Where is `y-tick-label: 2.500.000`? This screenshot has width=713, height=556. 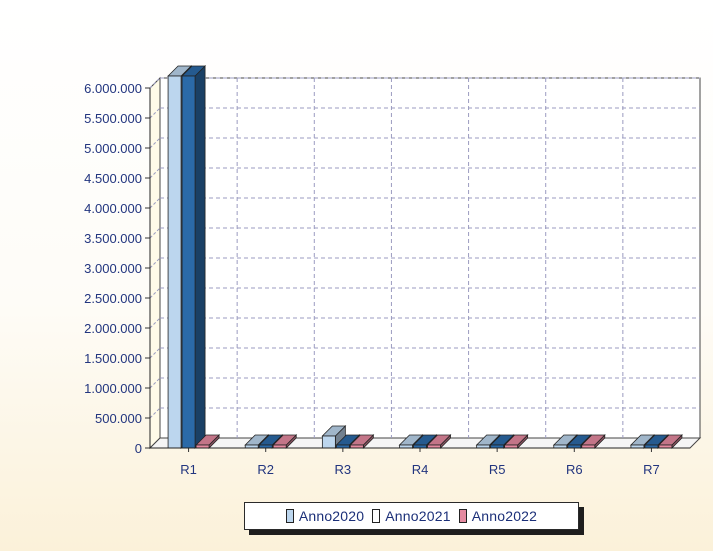
y-tick-label: 2.500.000 is located at coordinates (113, 298).